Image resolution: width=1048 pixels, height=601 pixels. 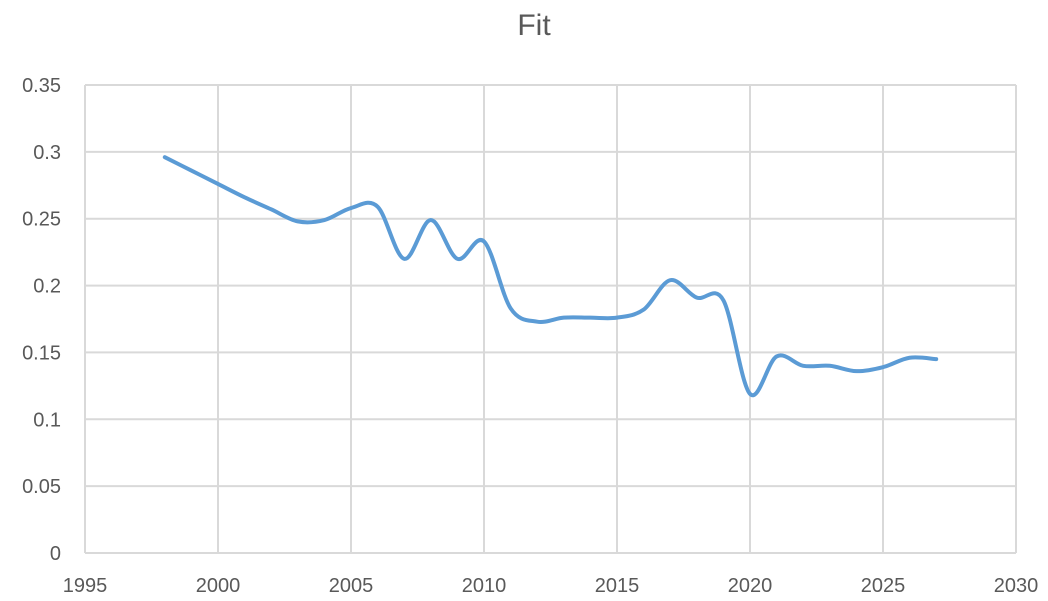 What do you see at coordinates (750, 586) in the screenshot?
I see `x-tick-label: 2020` at bounding box center [750, 586].